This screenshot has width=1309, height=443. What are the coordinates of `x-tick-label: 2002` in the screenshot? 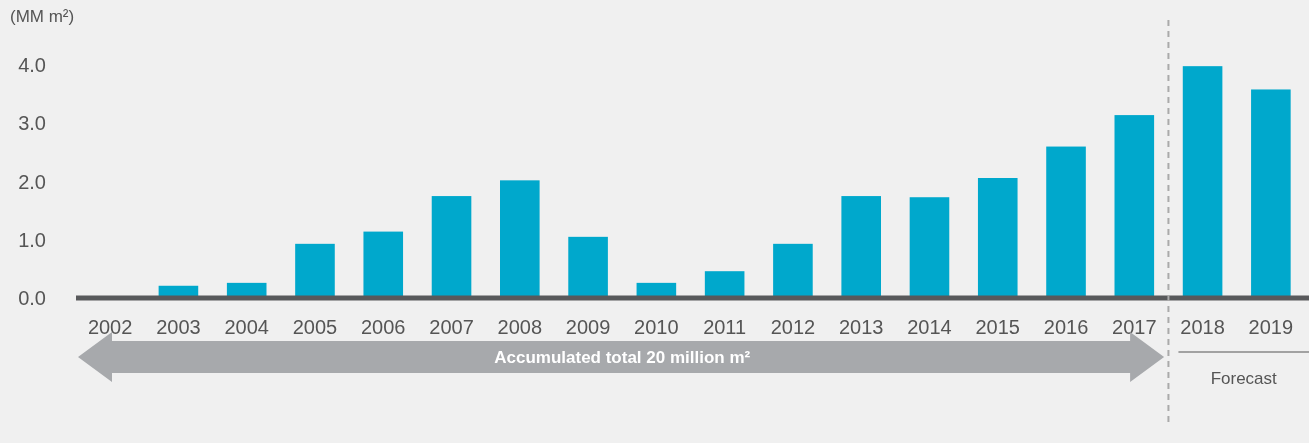 It's located at (110, 327).